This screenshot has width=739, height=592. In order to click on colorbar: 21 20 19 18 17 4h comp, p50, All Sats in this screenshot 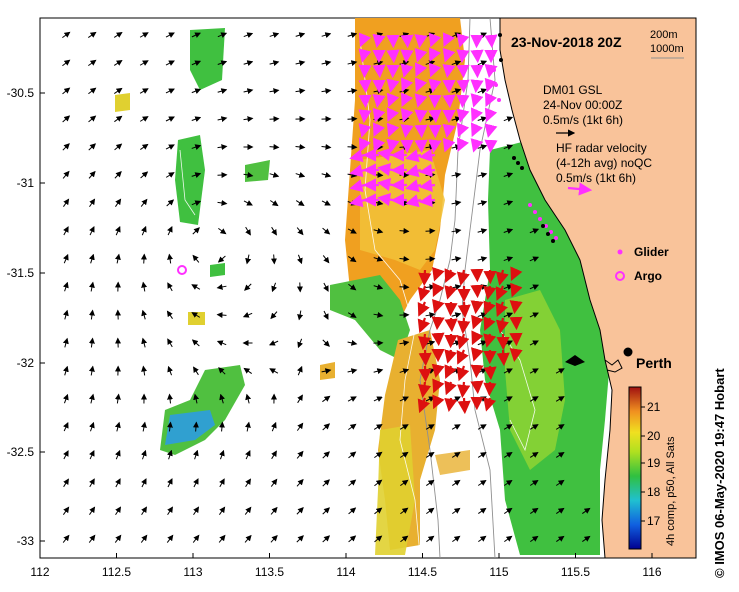, I will do `click(652, 468)`.